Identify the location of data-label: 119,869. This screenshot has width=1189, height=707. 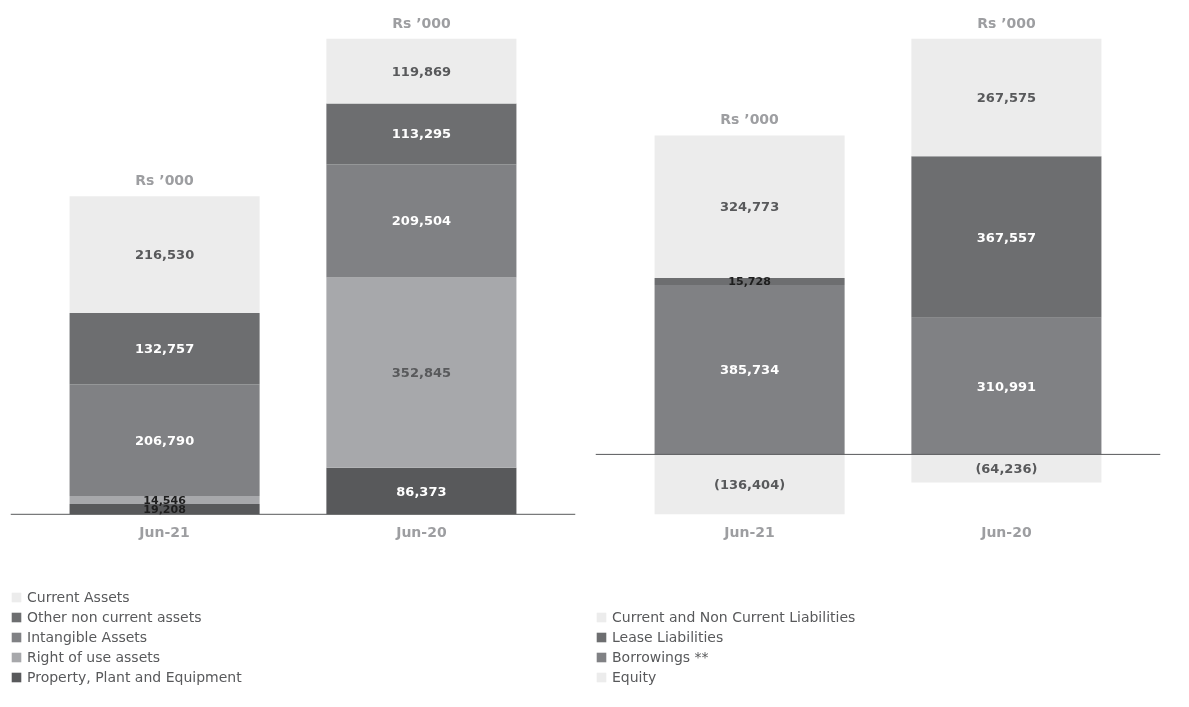
(421, 71).